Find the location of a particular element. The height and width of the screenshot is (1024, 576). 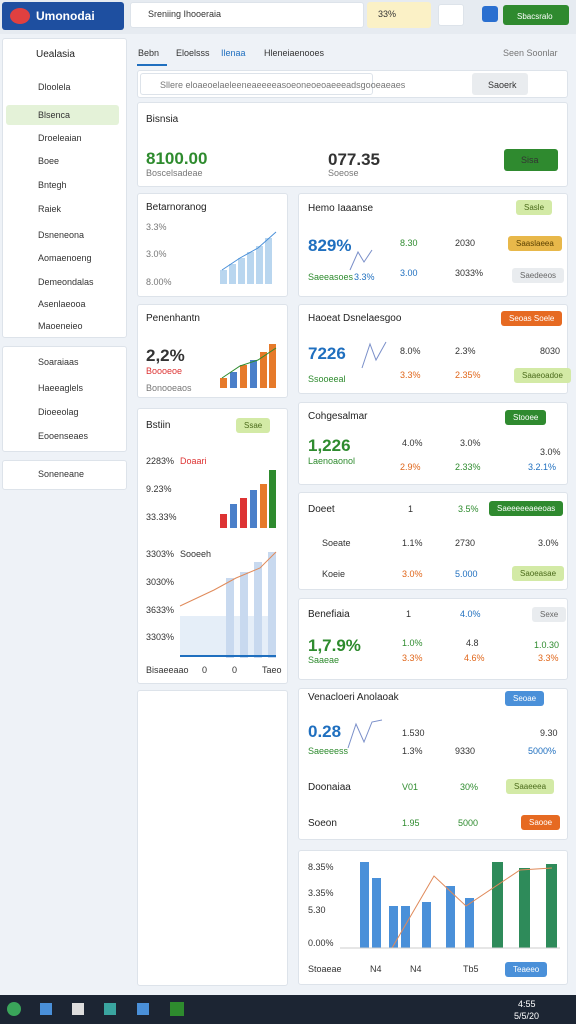

items: Blsenca is located at coordinates (54, 115).